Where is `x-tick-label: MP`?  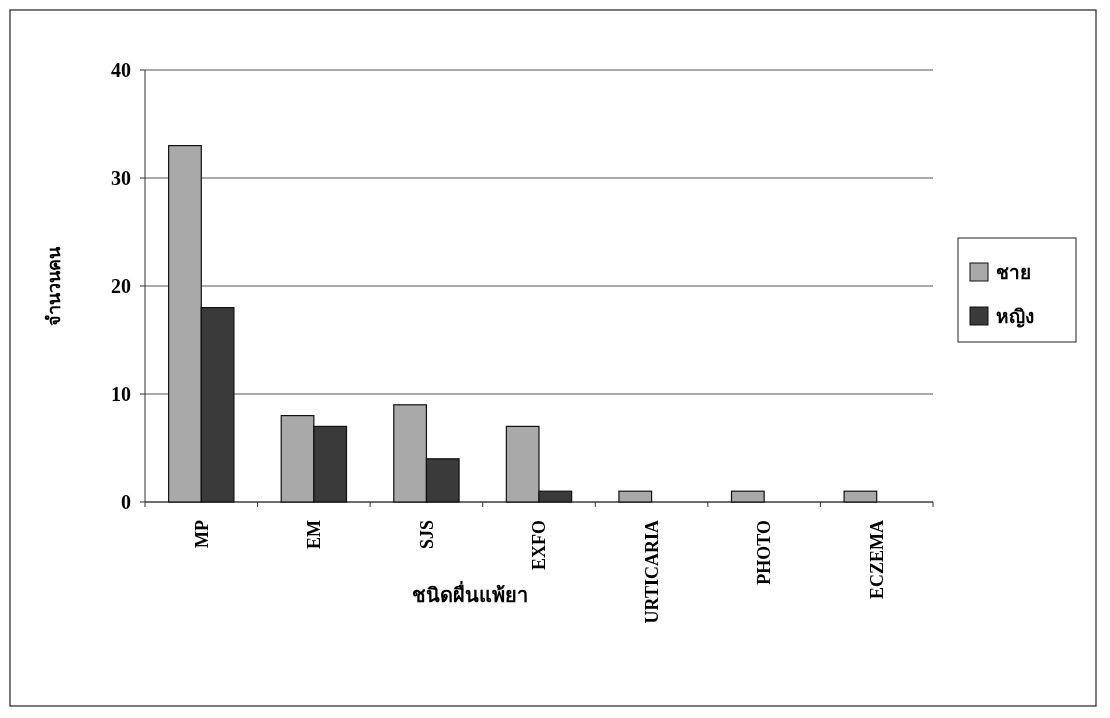
x-tick-label: MP is located at coordinates (201, 534).